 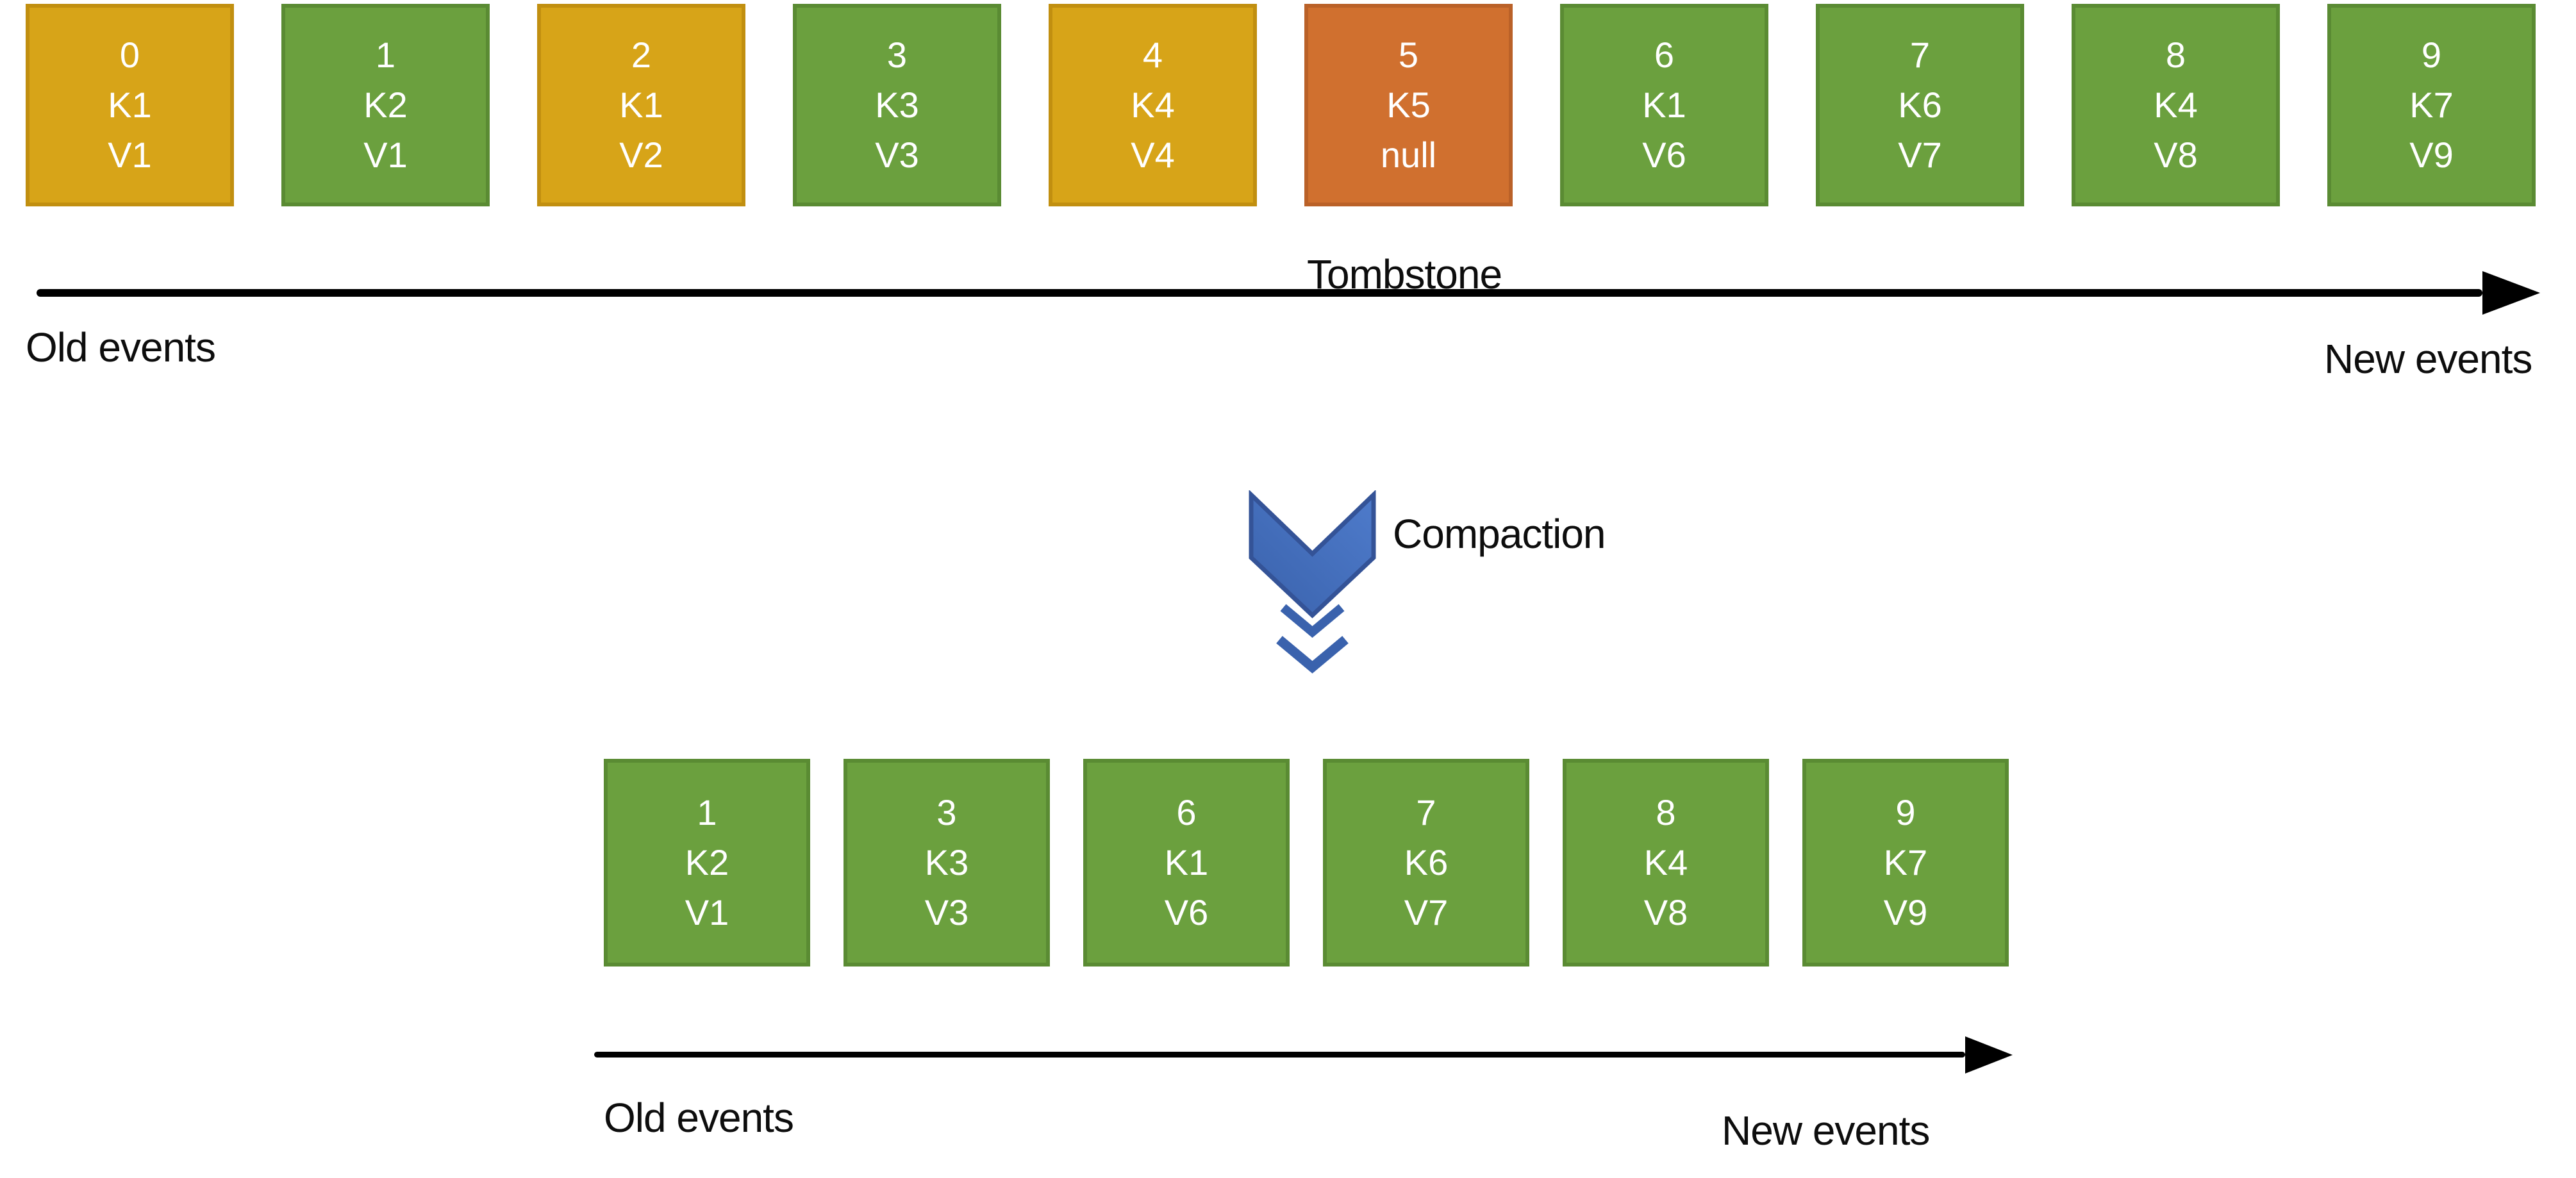 I want to click on event-offset: 5, so click(x=1408, y=55).